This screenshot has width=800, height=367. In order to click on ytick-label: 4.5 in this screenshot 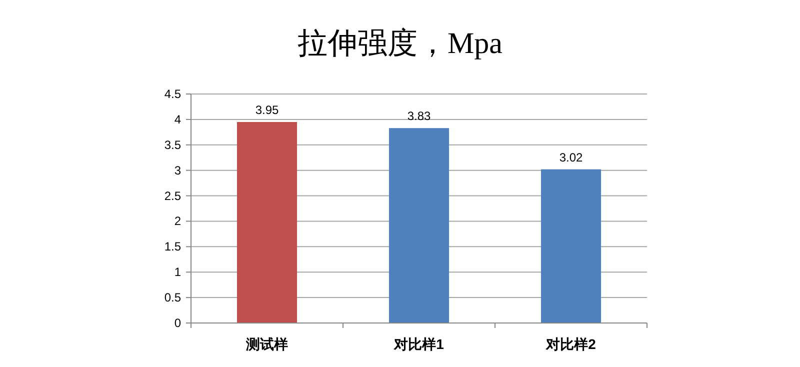, I will do `click(172, 94)`.